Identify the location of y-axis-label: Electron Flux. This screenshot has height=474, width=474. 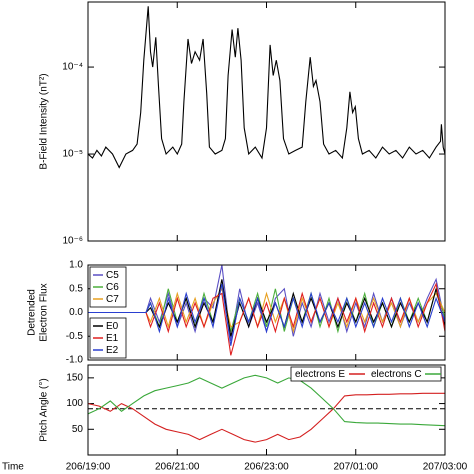
(44, 312).